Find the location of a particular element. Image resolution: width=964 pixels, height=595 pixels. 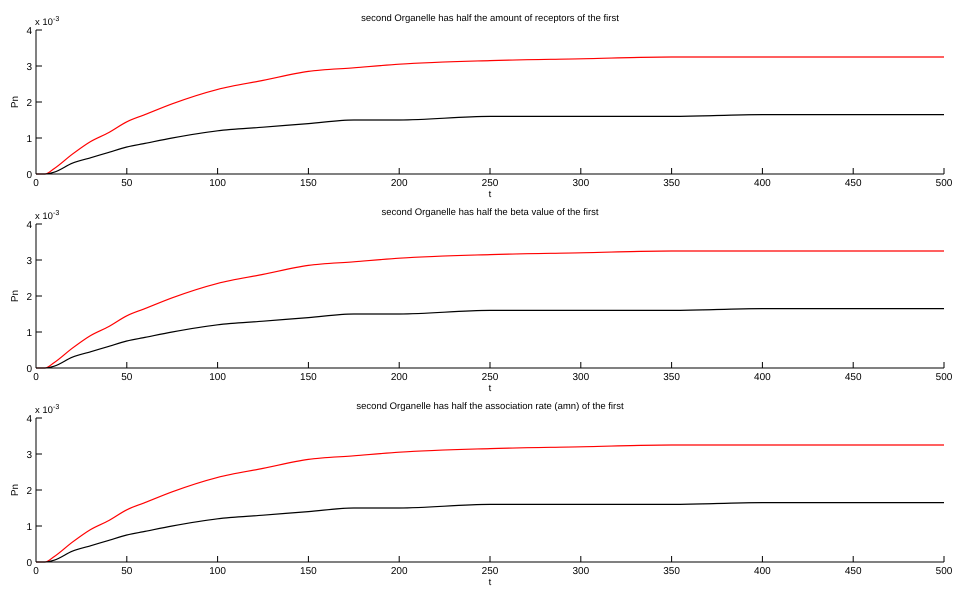

chart-title: second Organelle has half the amount of receptors of the first is located at coordinates (490, 18).